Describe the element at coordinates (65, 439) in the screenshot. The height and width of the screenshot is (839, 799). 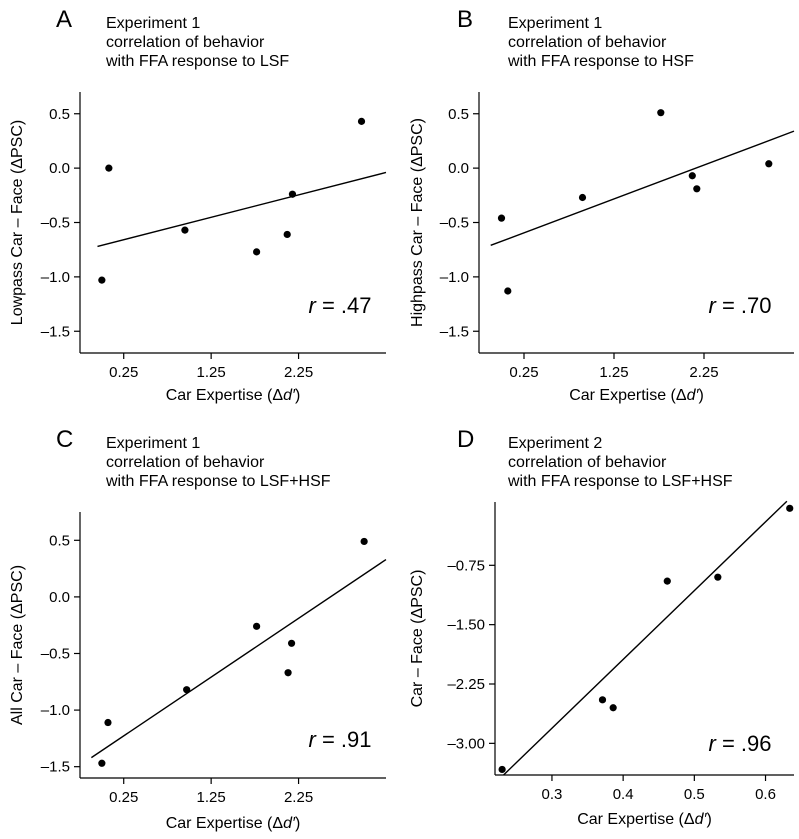
I see `panel-letter: C` at that location.